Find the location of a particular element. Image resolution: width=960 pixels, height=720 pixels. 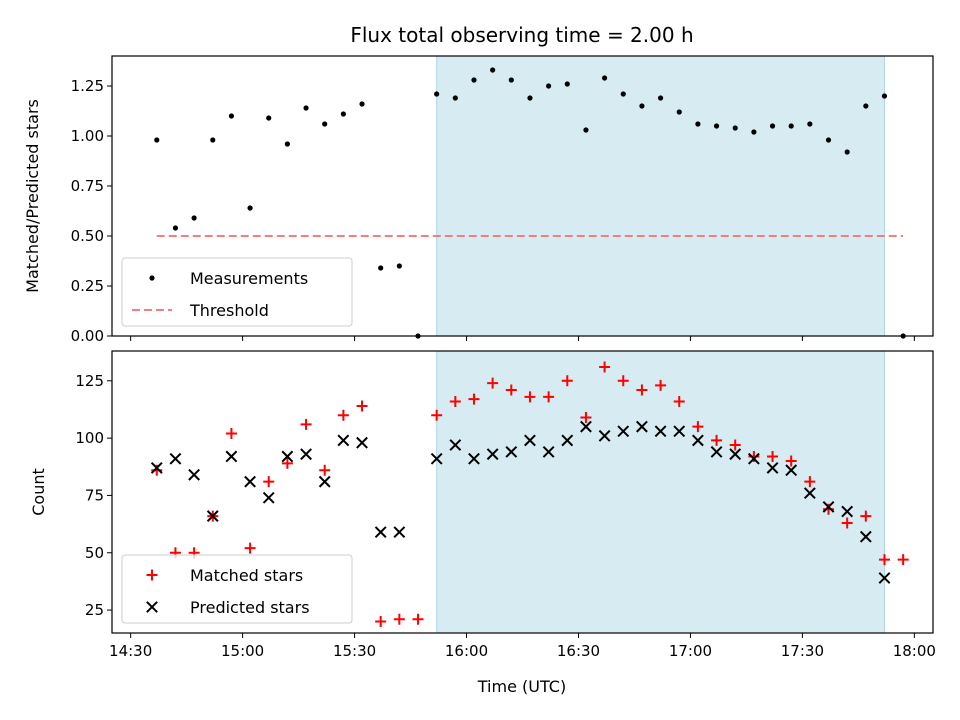

bottom-y-tick-label: 75 is located at coordinates (94, 495).